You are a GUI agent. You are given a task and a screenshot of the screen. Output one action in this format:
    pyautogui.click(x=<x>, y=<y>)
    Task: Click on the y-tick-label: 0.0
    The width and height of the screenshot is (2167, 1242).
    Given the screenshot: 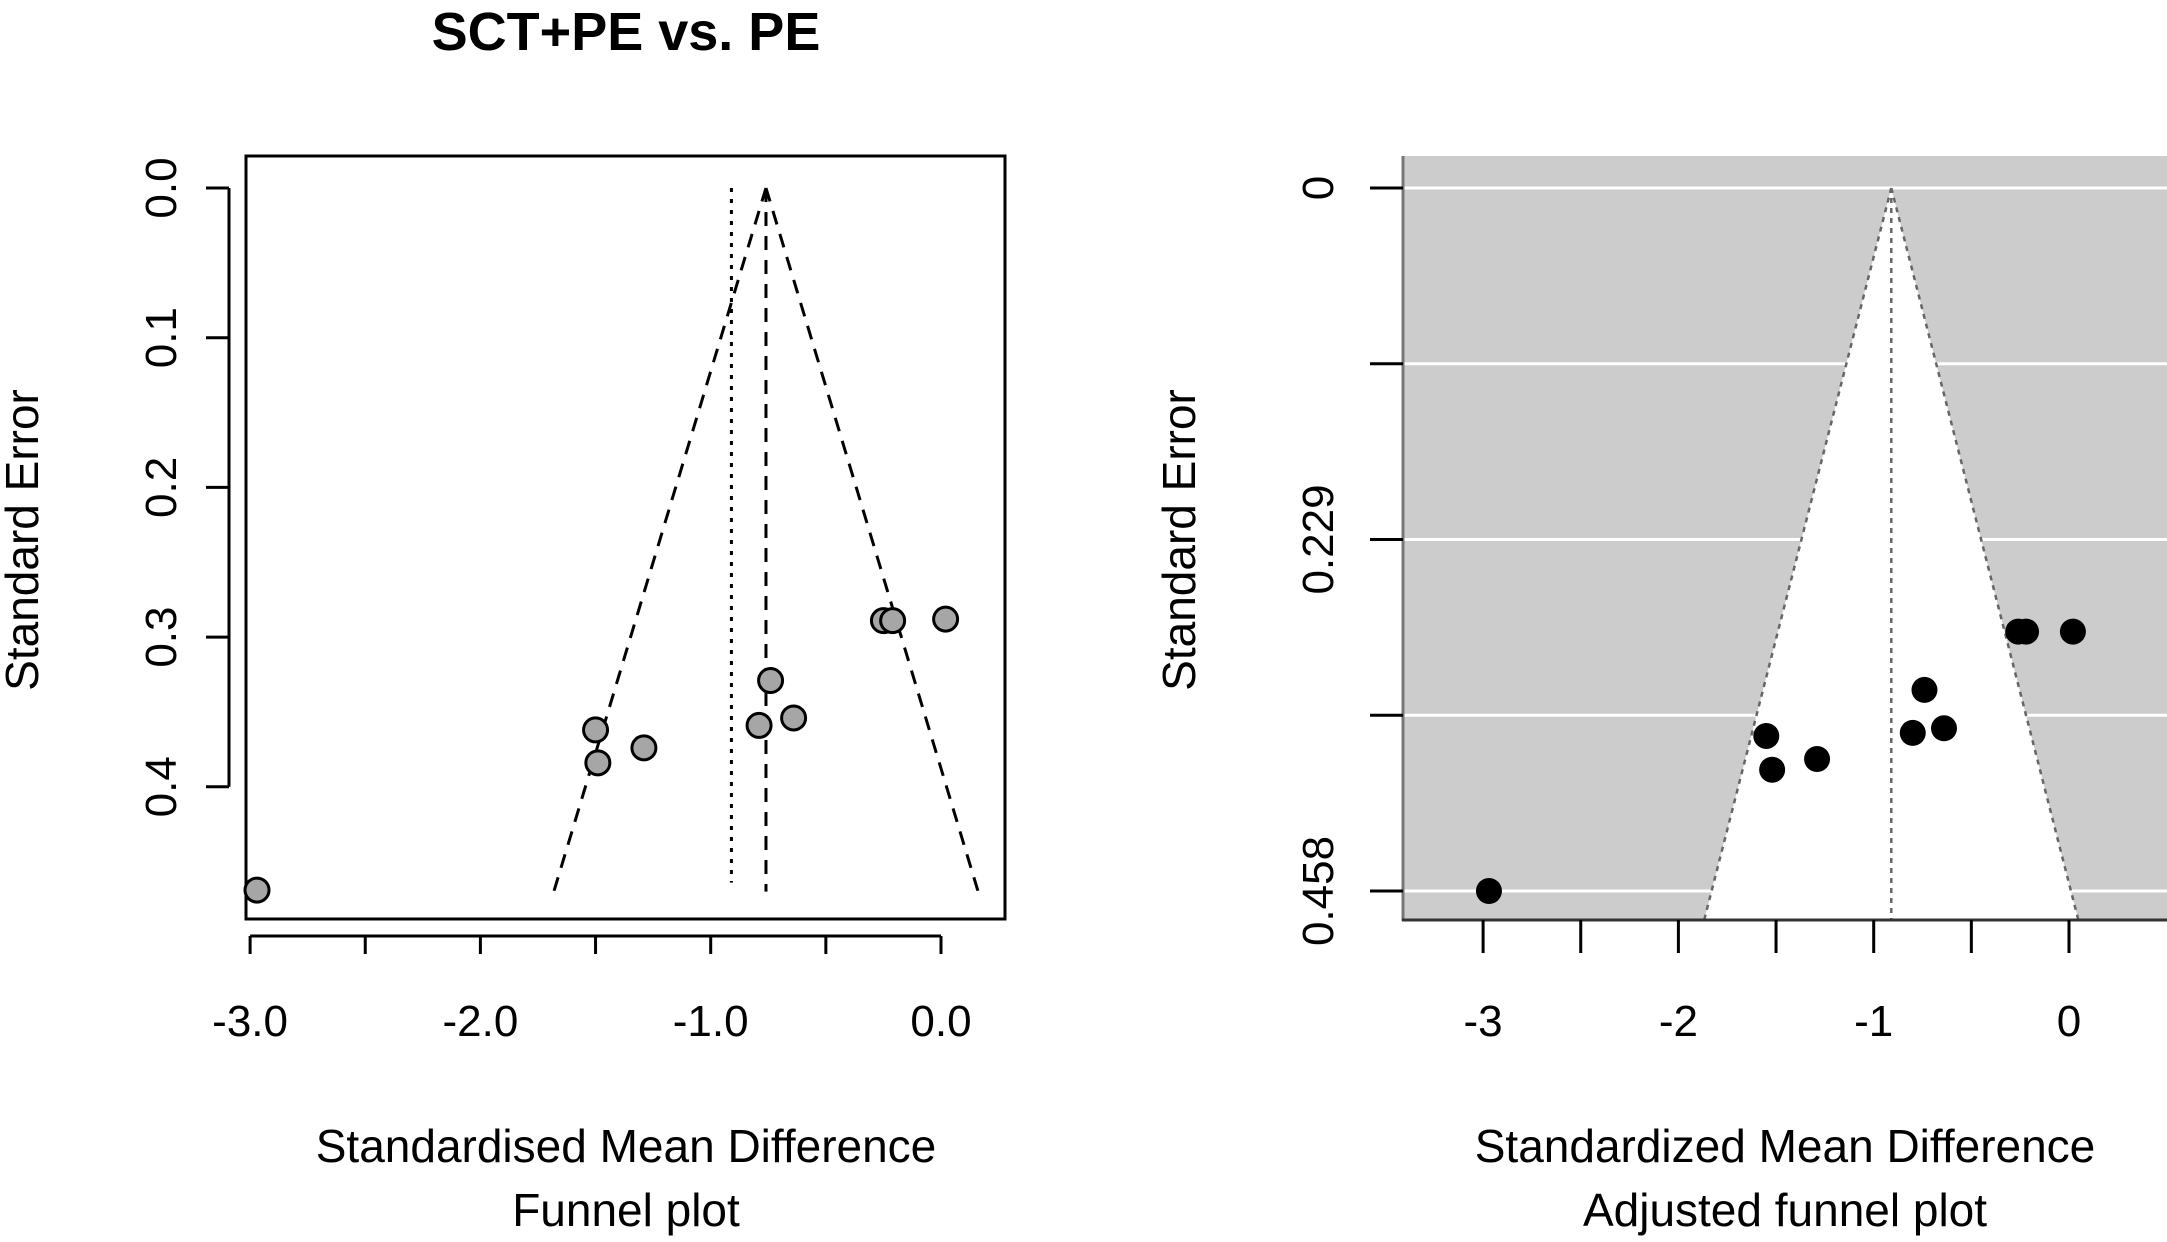 What is the action you would take?
    pyautogui.click(x=161, y=187)
    